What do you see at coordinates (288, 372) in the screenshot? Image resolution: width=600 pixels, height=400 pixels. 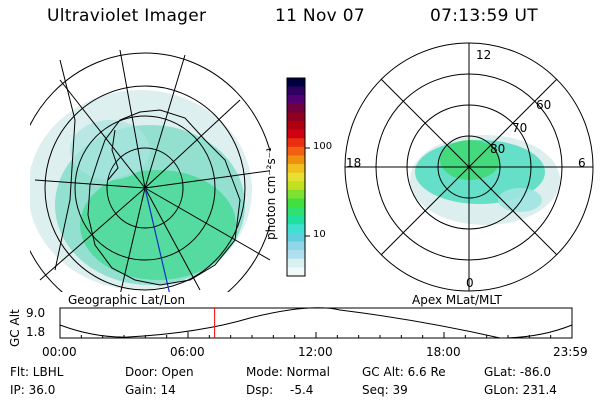 I see `mode-info: Mode: Normal` at bounding box center [288, 372].